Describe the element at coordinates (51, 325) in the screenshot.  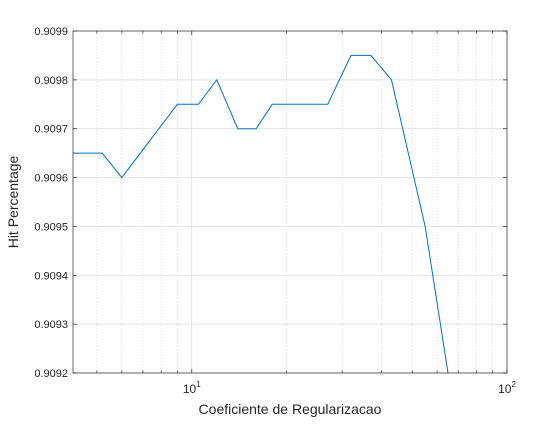
I see `y-tick-label: 0.9093` at that location.